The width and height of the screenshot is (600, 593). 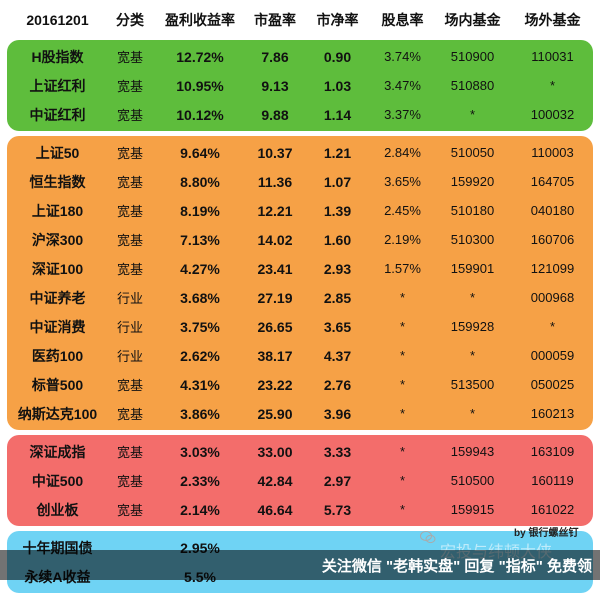 I want to click on table-cell: 510300, so click(x=472, y=239).